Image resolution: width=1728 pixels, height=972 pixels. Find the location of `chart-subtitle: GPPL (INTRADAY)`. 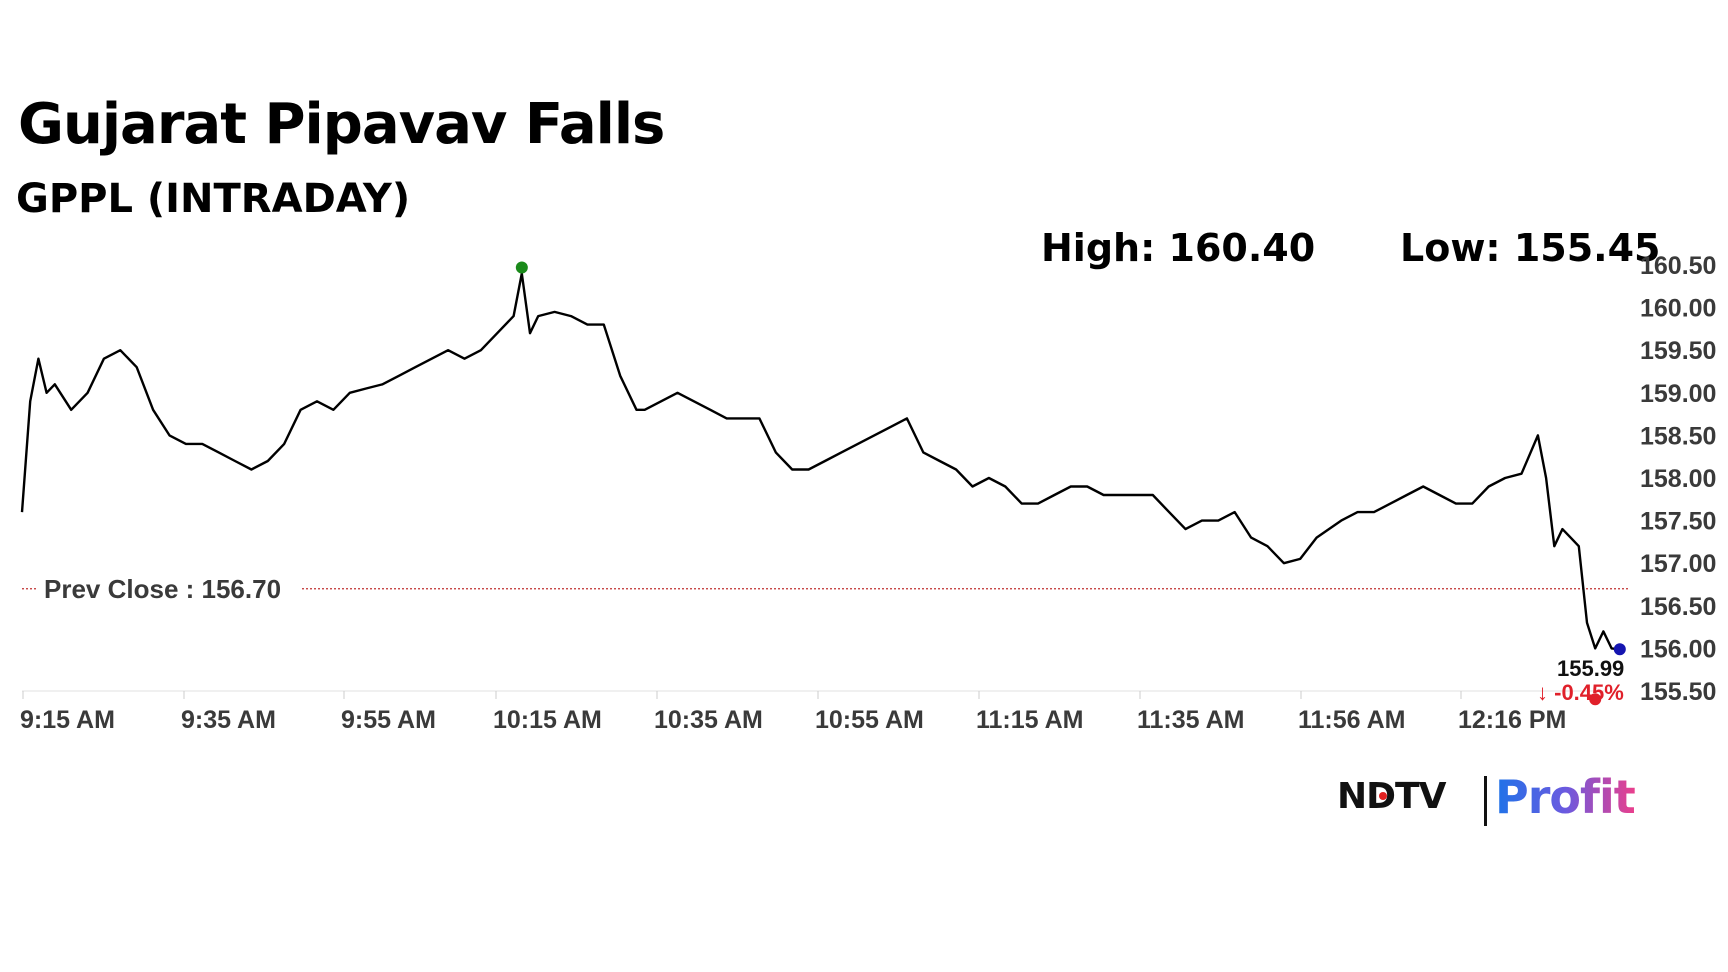

chart-subtitle: GPPL (INTRADAY) is located at coordinates (213, 199).